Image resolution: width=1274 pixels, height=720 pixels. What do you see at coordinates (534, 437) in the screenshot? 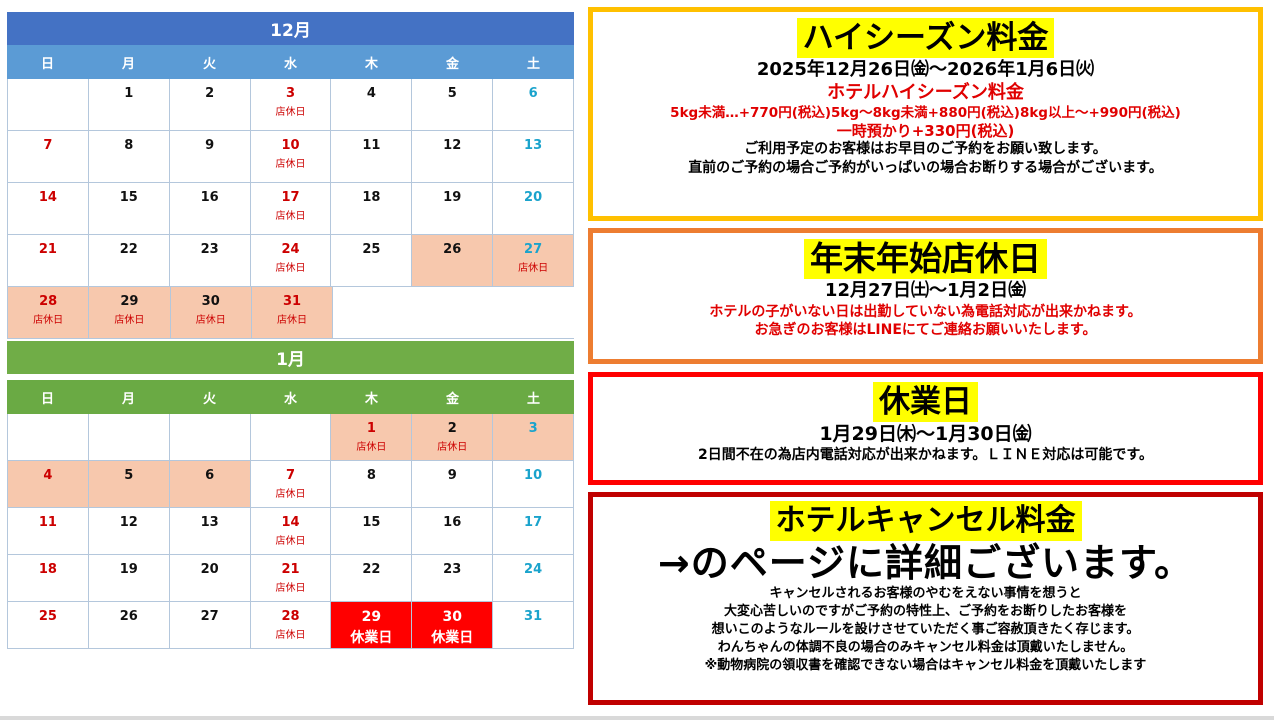
I see `january-day-cell: 3` at bounding box center [534, 437].